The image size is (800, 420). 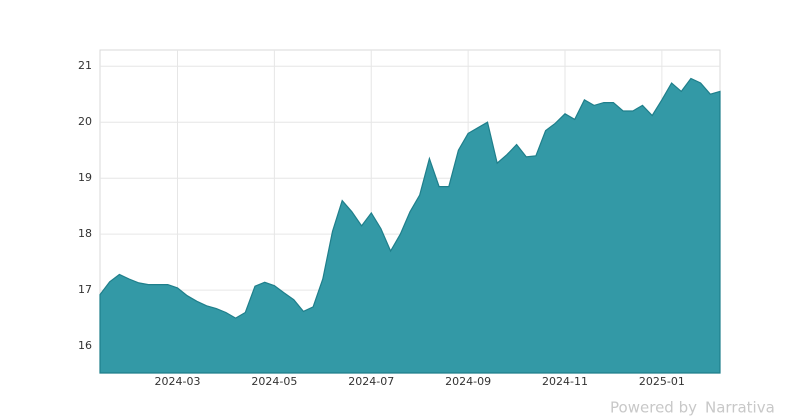 What do you see at coordinates (740, 408) in the screenshot?
I see `brand: Narrativa` at bounding box center [740, 408].